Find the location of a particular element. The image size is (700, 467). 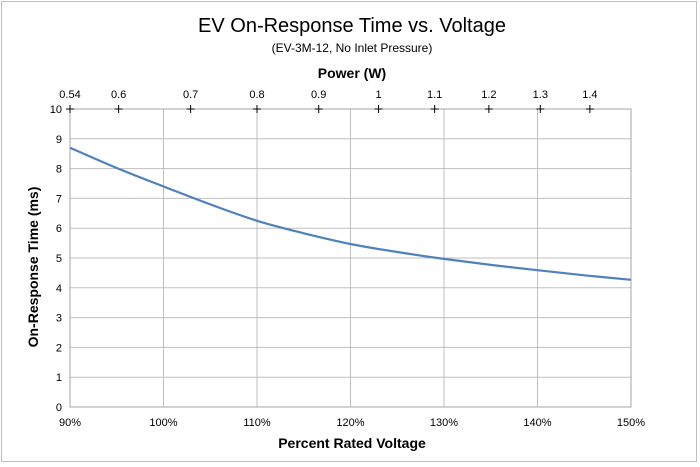

chart-title: EV On-Response Time vs. Voltage is located at coordinates (352, 26).